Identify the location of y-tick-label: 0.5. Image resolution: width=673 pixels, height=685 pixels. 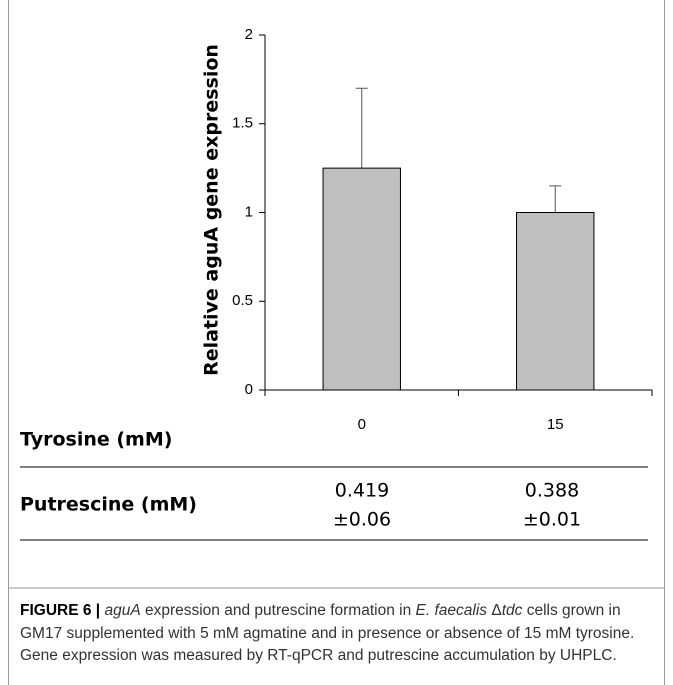
(242, 300).